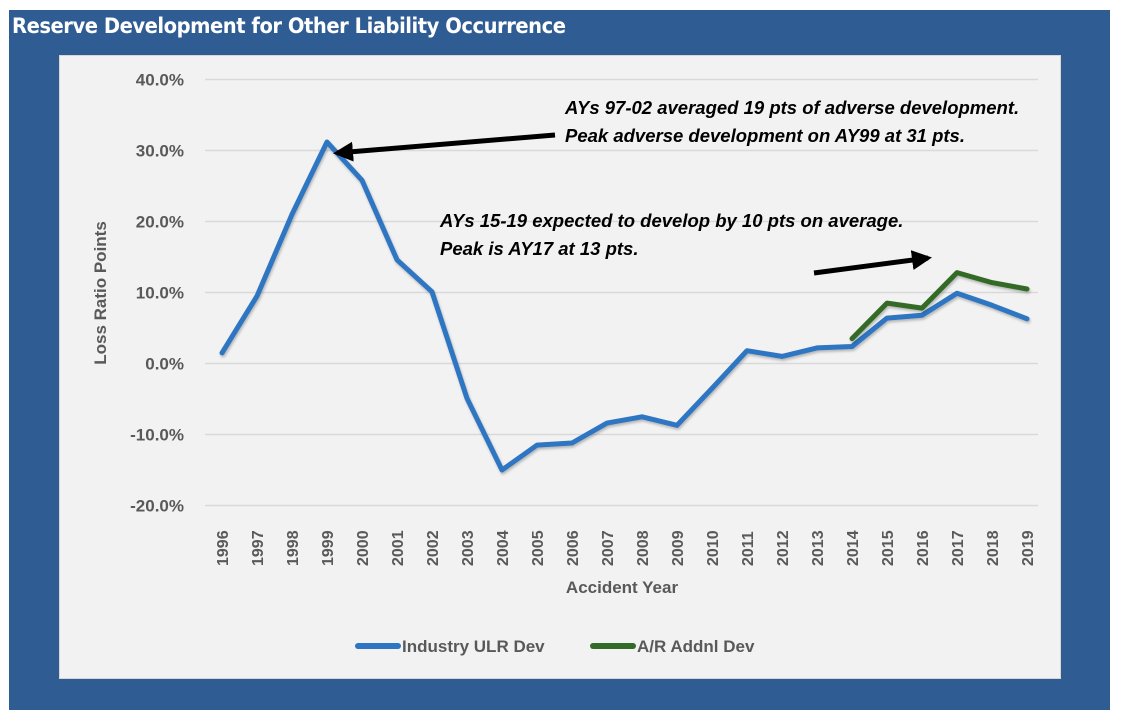  What do you see at coordinates (222, 353) in the screenshot?
I see `data-point-industry-1996` at bounding box center [222, 353].